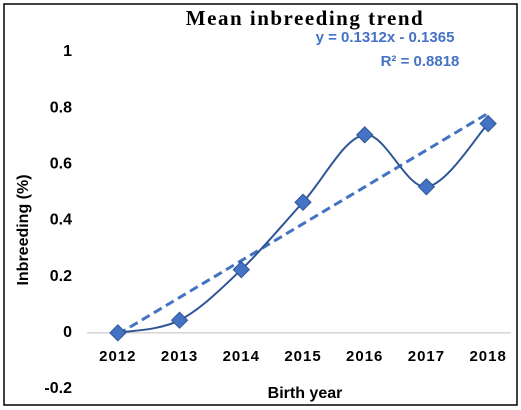 This screenshot has width=521, height=410. Describe the element at coordinates (241, 356) in the screenshot. I see `x-tick-label: 2014` at that location.